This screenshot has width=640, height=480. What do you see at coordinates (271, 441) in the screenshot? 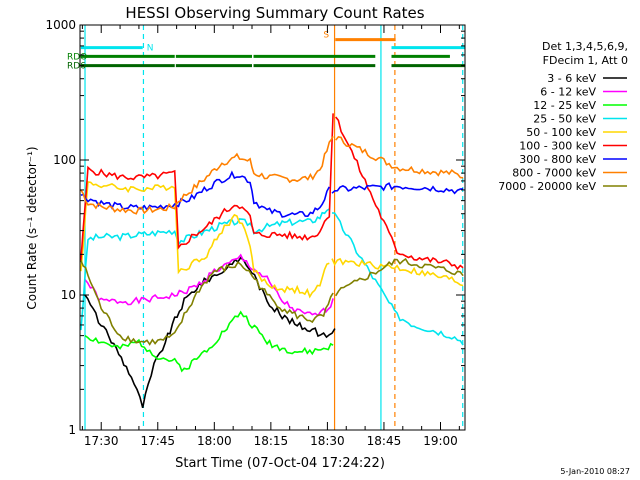
I see `x-tick-label-3: 18:15` at bounding box center [271, 441].